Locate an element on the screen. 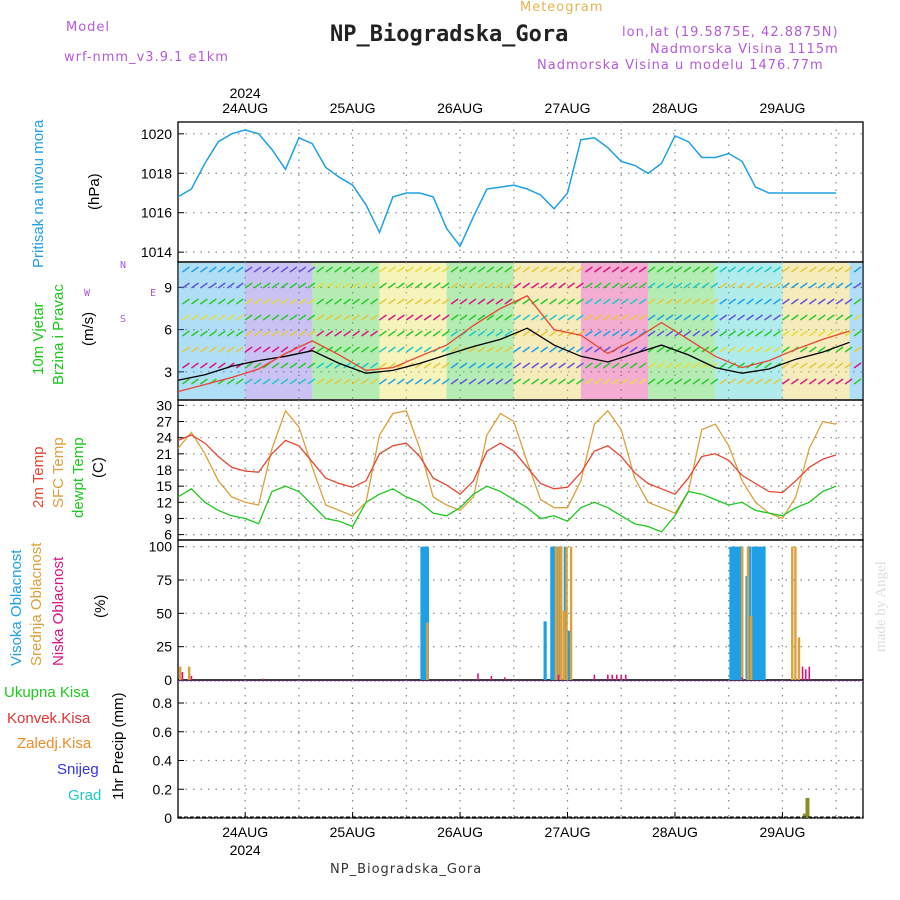  ytick-label: 27 is located at coordinates (164, 422).